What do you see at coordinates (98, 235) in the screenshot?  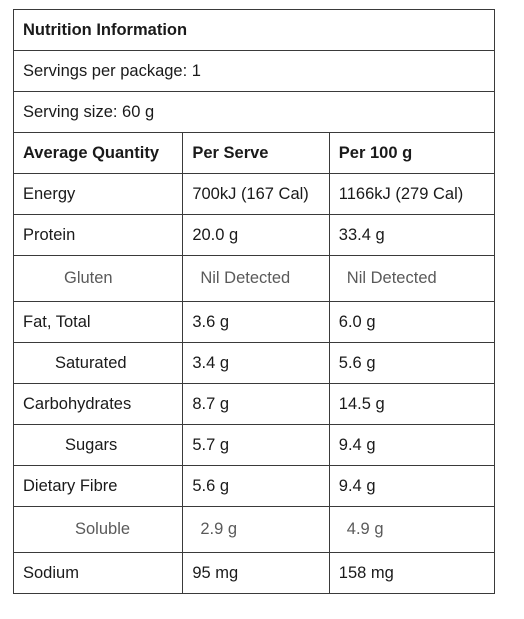 I see `nutrient-name: Protein` at bounding box center [98, 235].